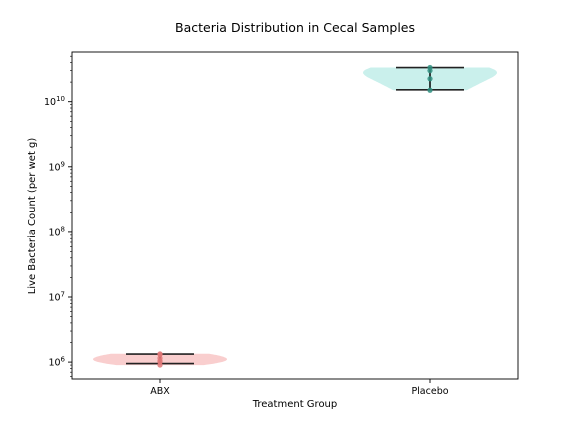  Describe the element at coordinates (295, 27) in the screenshot. I see `chart-title: Bacteria Distribution in Cecal Samples` at that location.